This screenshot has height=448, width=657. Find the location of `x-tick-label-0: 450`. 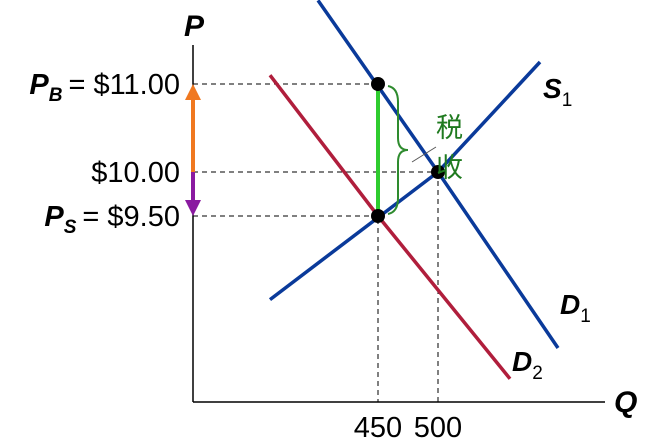

x-tick-label-0: 450 is located at coordinates (378, 428).